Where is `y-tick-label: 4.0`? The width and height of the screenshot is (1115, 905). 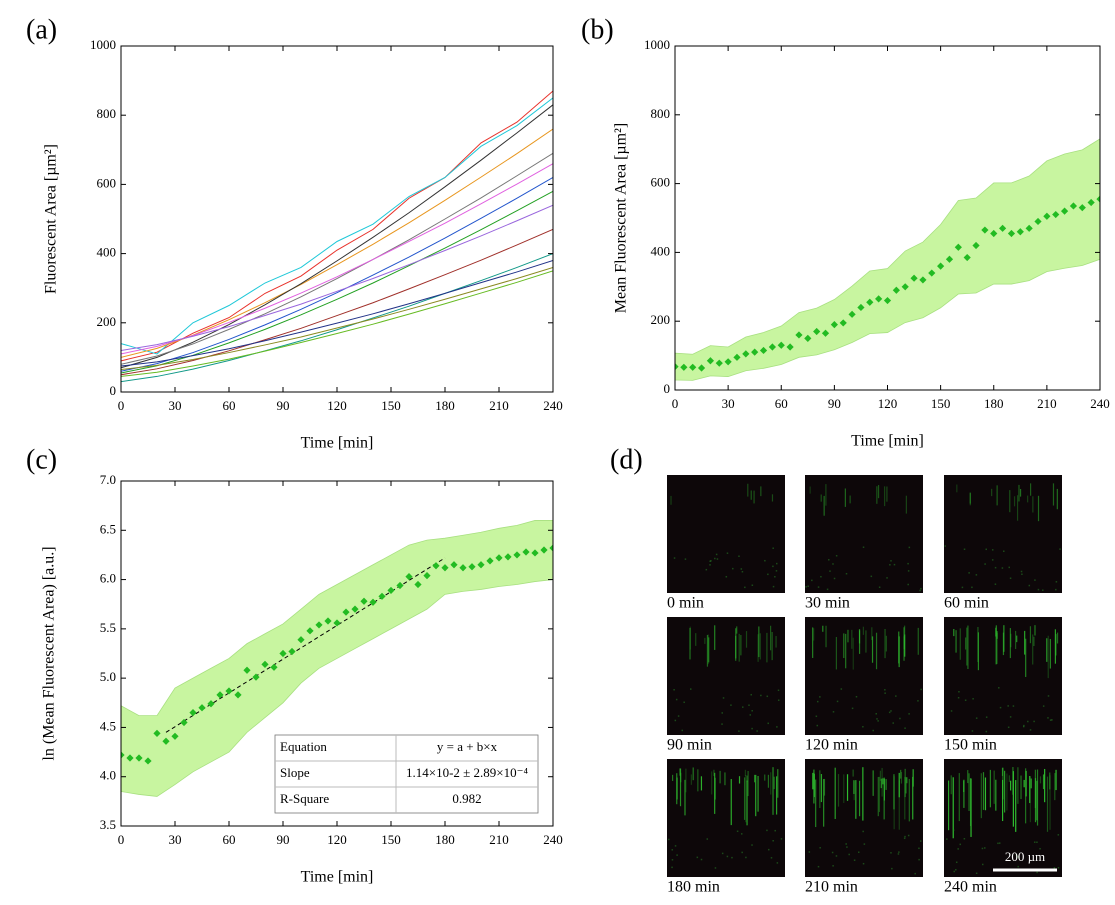 y-tick-label: 4.0 is located at coordinates (108, 775).